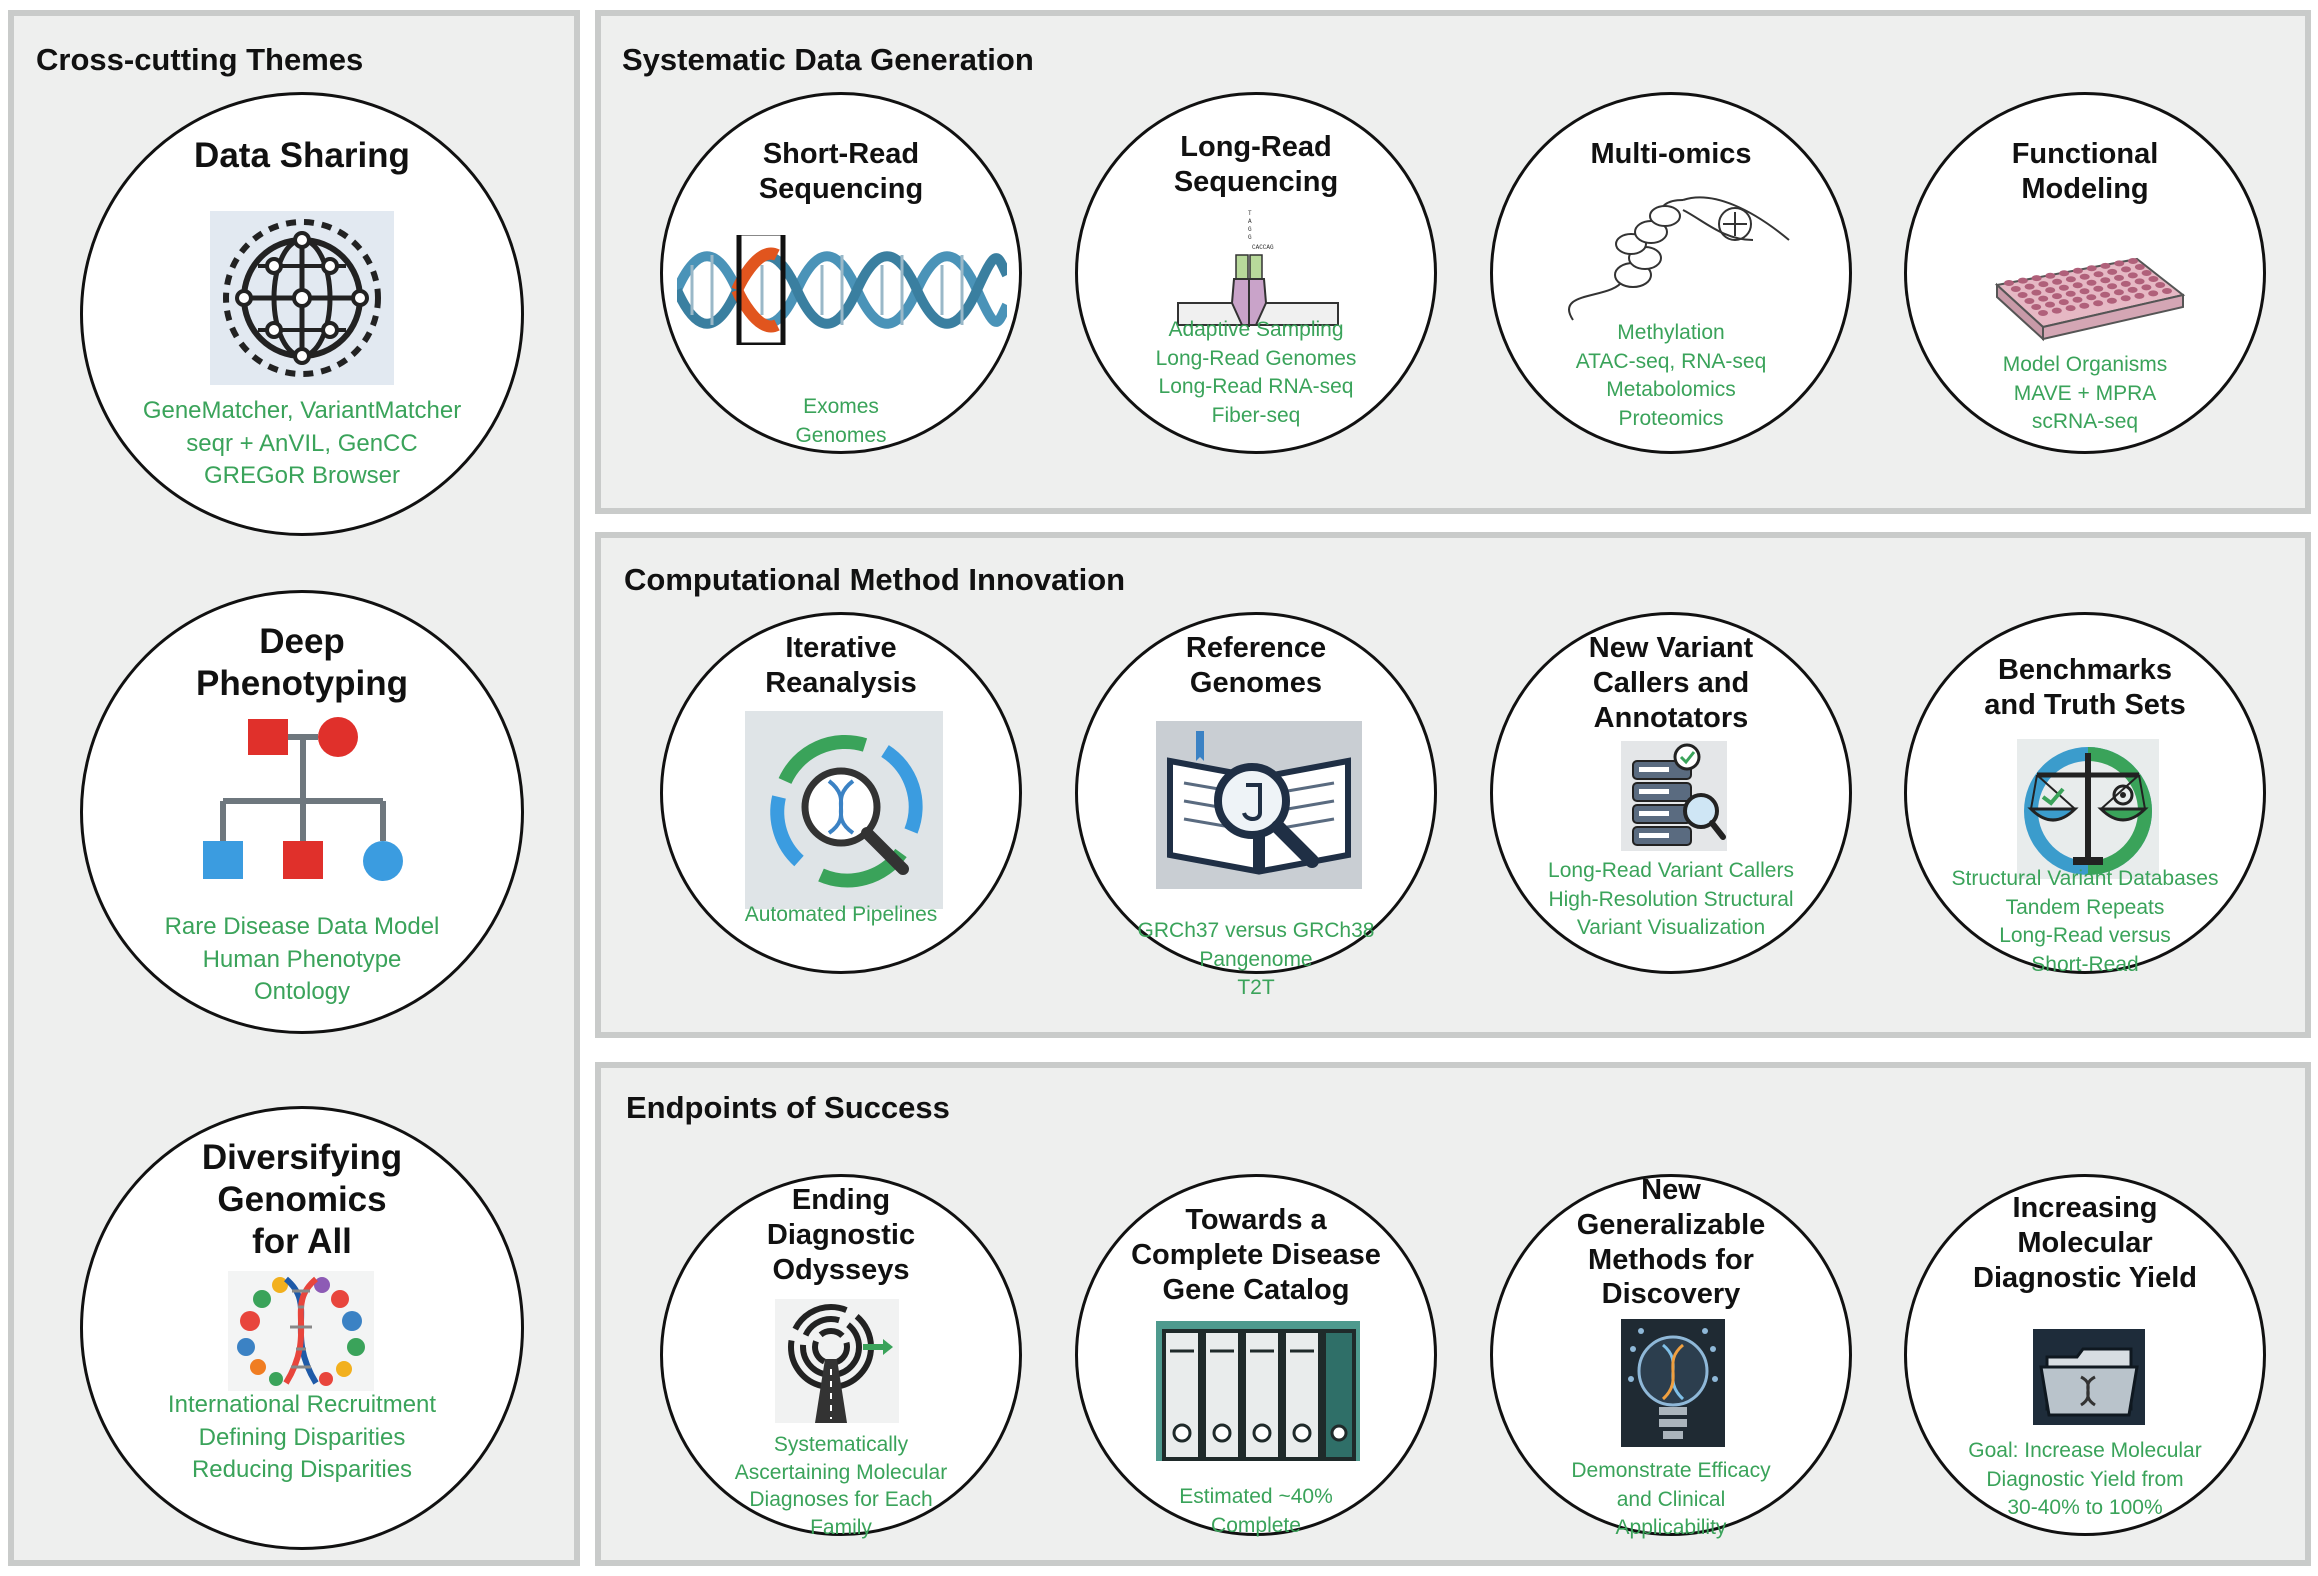 The height and width of the screenshot is (1576, 2318). What do you see at coordinates (1256, 1255) in the screenshot?
I see `gene-catalog-title: Towards a Complete Disease Gene Catalog` at bounding box center [1256, 1255].